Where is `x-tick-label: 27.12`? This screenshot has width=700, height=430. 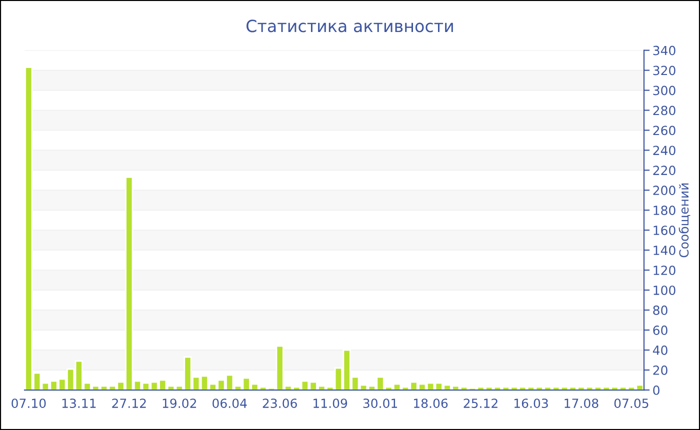
x-tick-label: 27.12 is located at coordinates (129, 403).